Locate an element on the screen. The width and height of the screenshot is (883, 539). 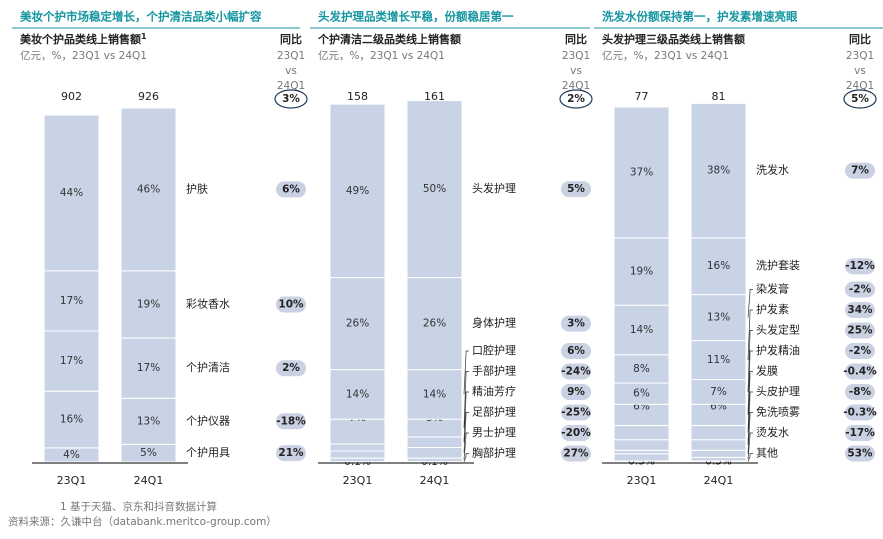
total-growth: 3% is located at coordinates (291, 99).